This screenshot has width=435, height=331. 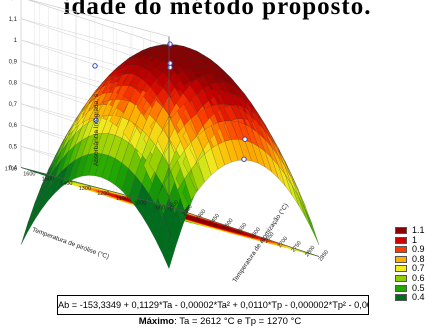 I want to click on y-tick-label: 1100, so click(x=122, y=199).